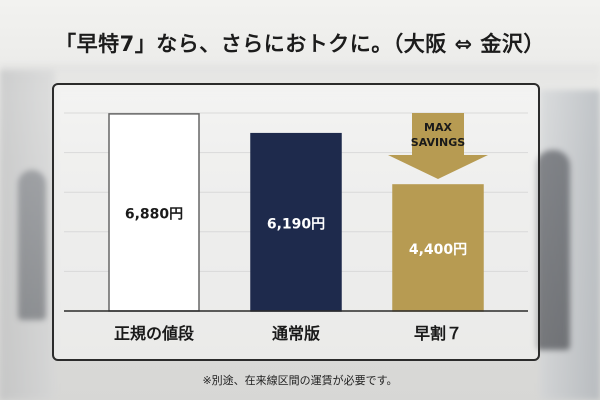 The height and width of the screenshot is (400, 600). I want to click on background-person-left, so click(32, 245).